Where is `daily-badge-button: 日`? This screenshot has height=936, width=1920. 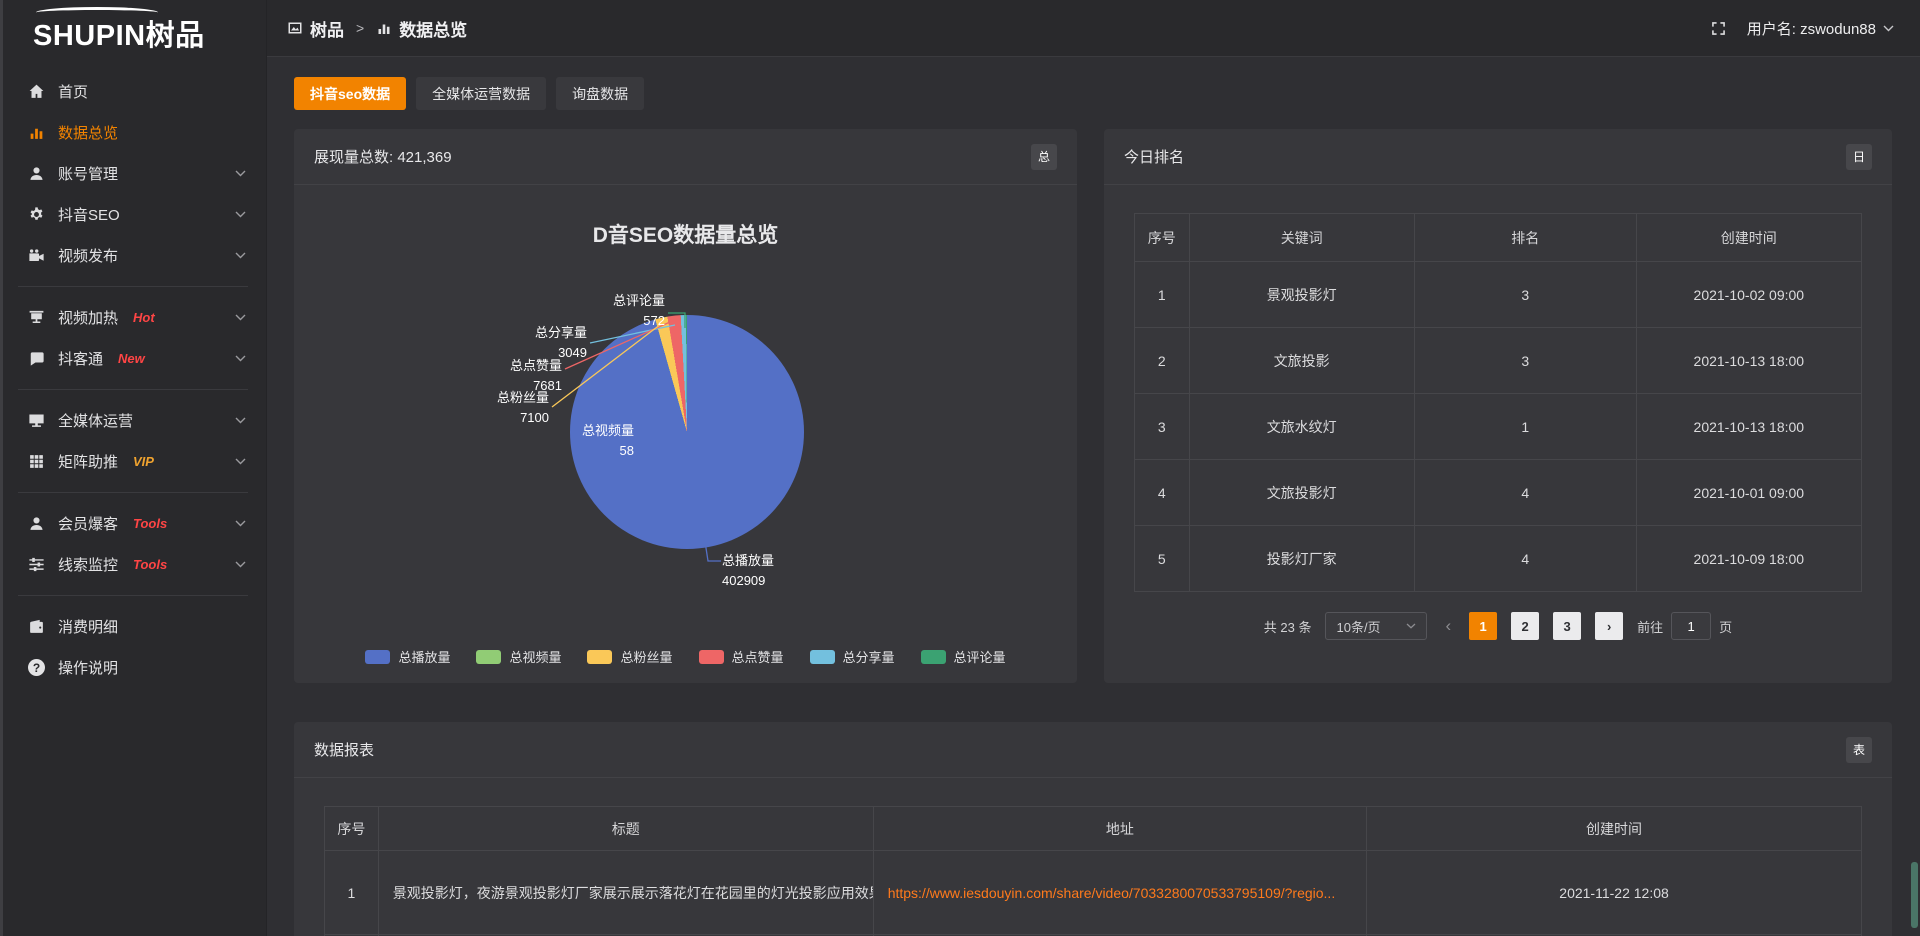
daily-badge-button: 日 is located at coordinates (1859, 156).